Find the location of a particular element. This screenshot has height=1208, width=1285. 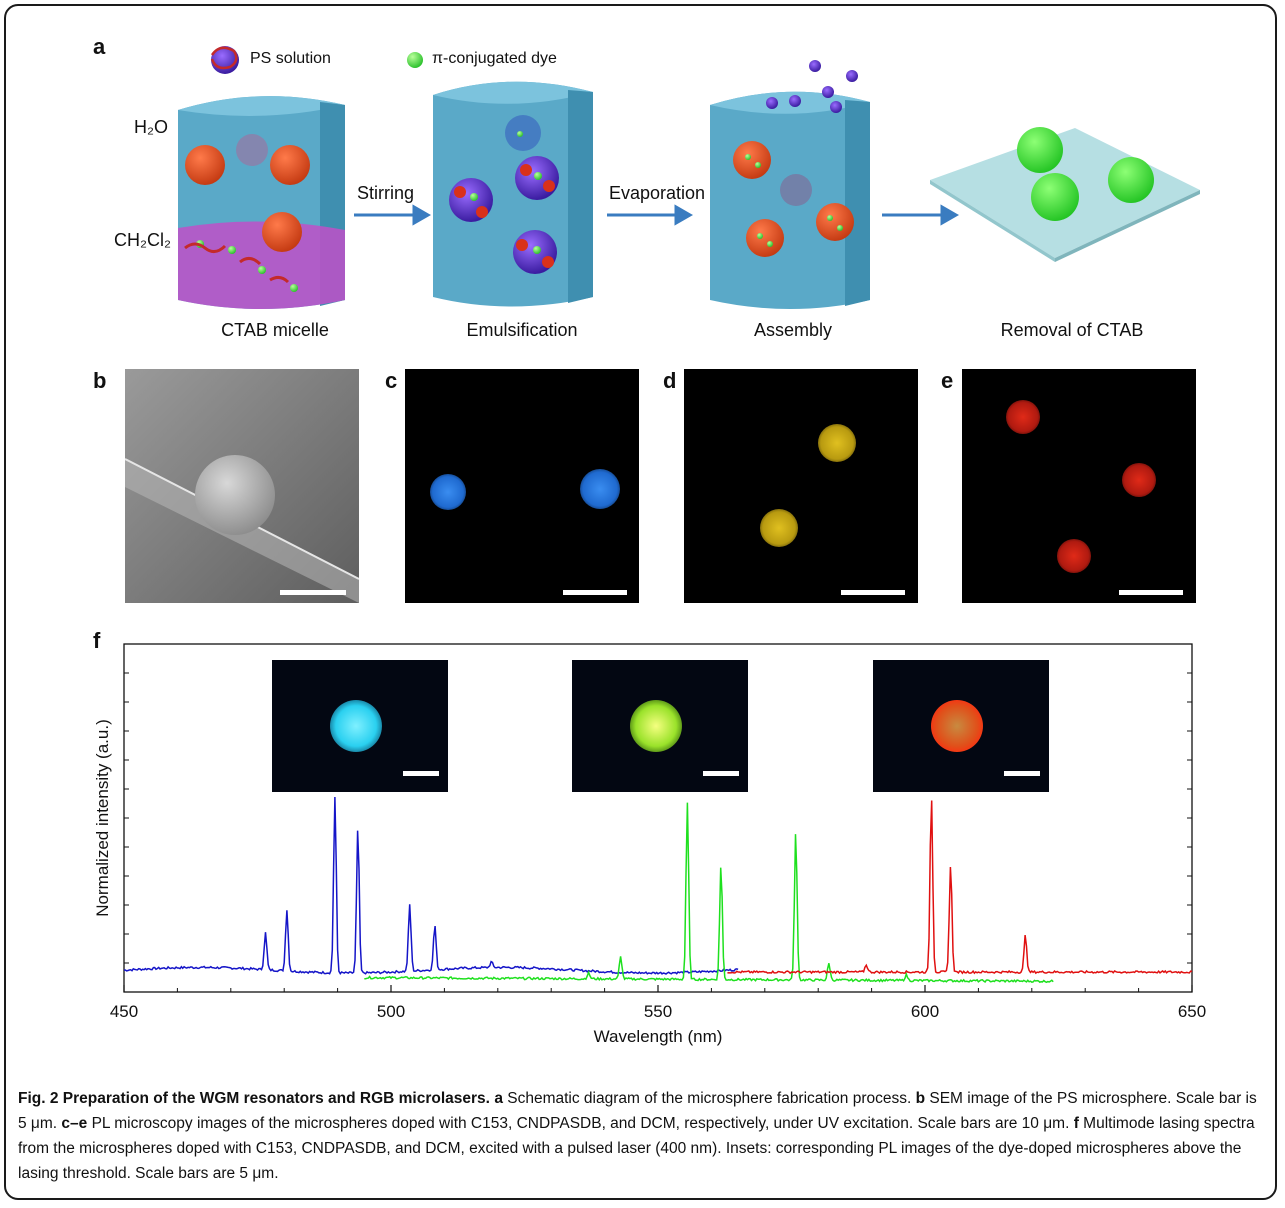

y-axis-label: Normalized intensity (a.u.) is located at coordinates (102, 817).